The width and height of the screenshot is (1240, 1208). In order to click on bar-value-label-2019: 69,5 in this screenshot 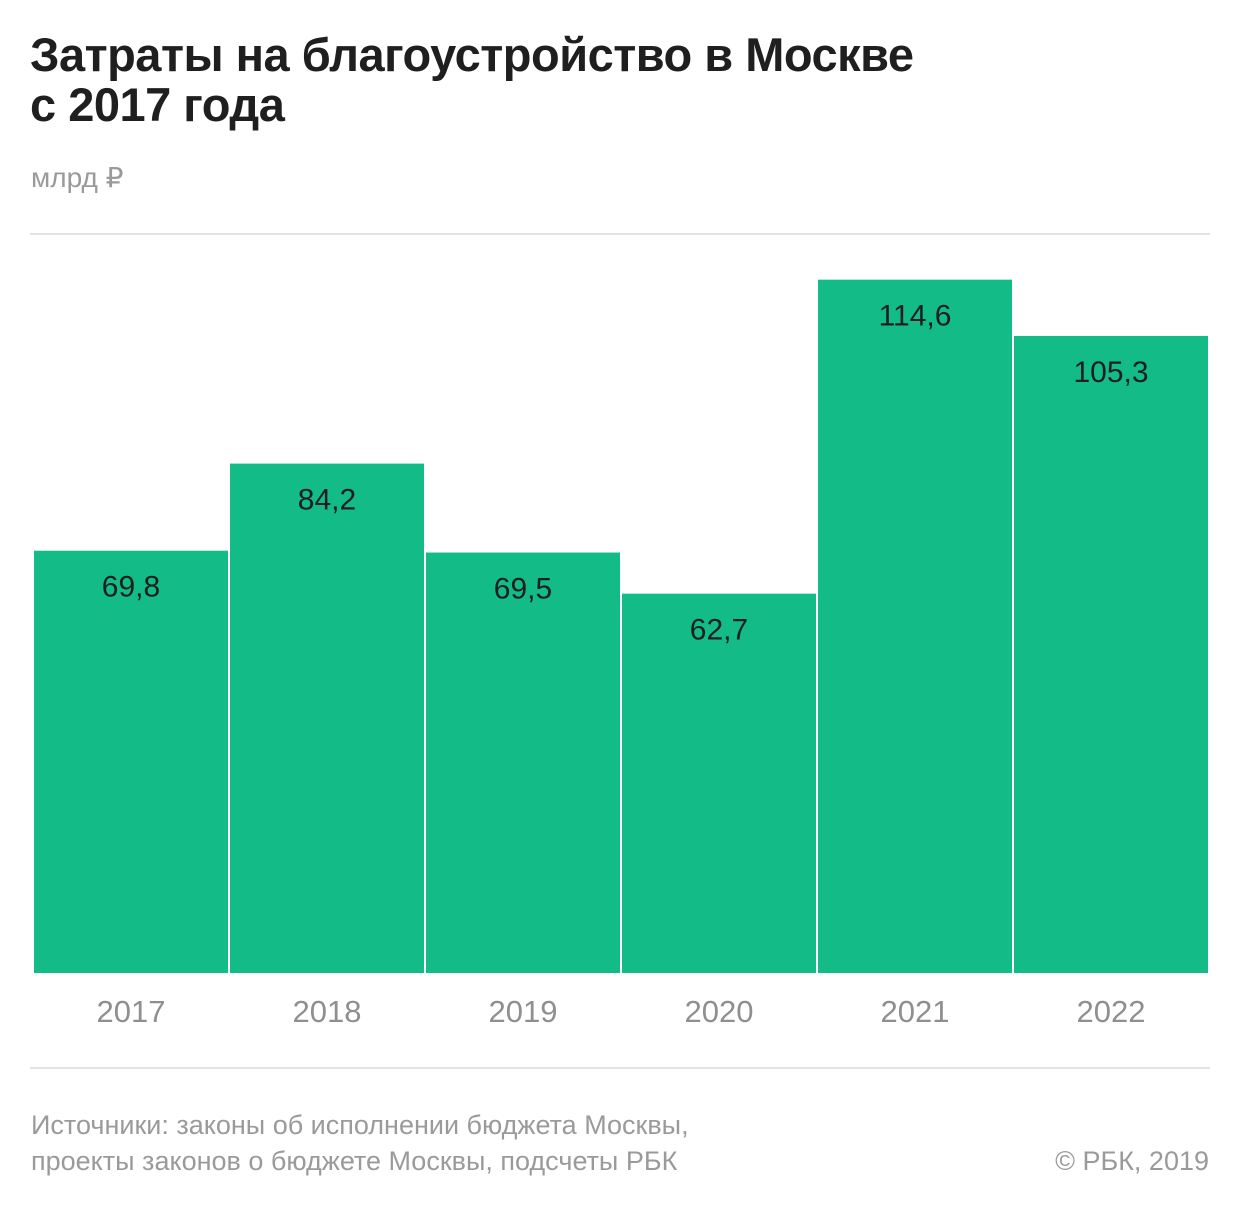, I will do `click(523, 589)`.